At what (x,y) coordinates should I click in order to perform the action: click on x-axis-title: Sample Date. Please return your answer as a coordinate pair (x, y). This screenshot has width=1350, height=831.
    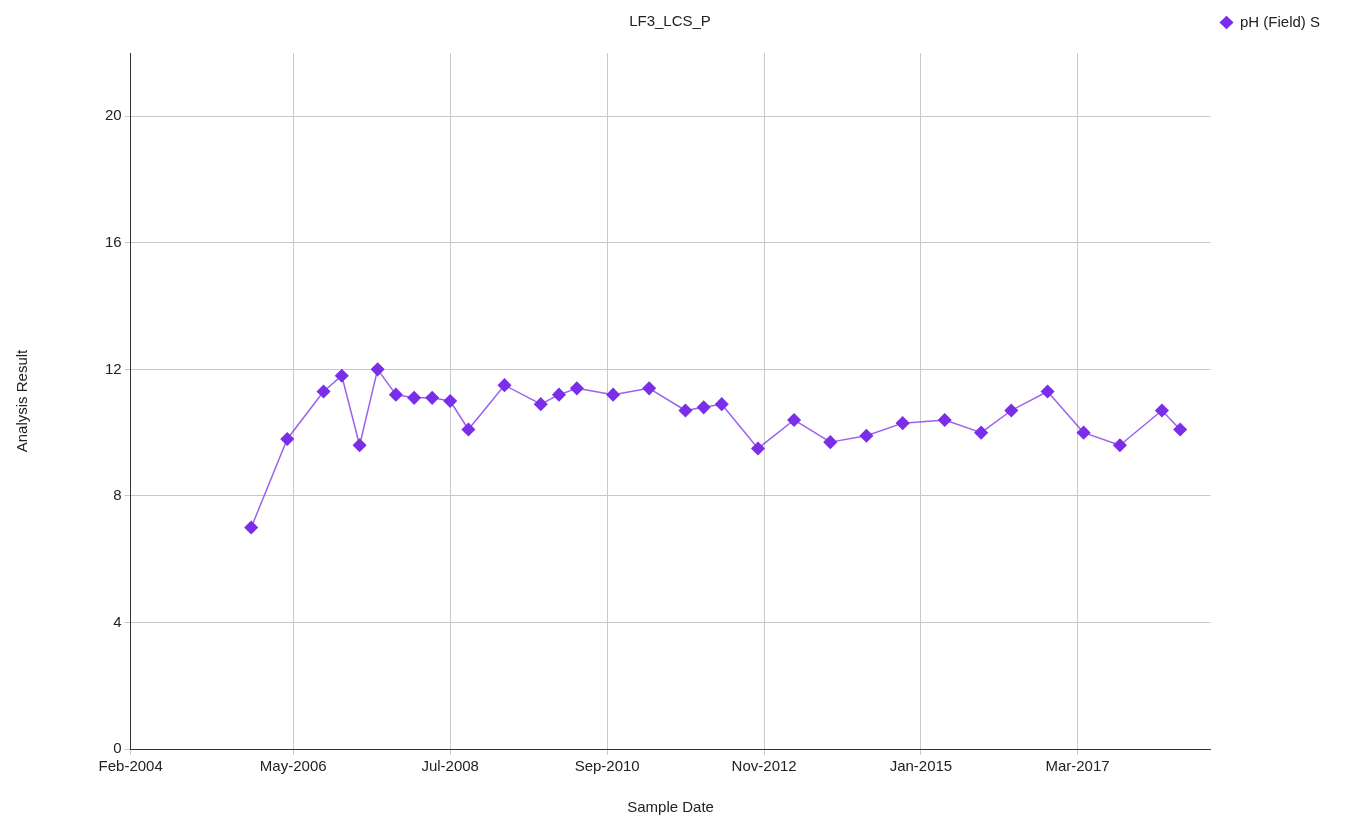
    Looking at the image, I should click on (670, 807).